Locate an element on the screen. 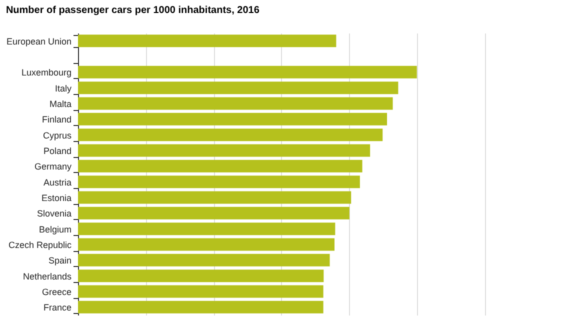 This screenshot has height=325, width=580. chart-title: Number of passenger cars per 1000 inhabitants, 2016 is located at coordinates (133, 10).